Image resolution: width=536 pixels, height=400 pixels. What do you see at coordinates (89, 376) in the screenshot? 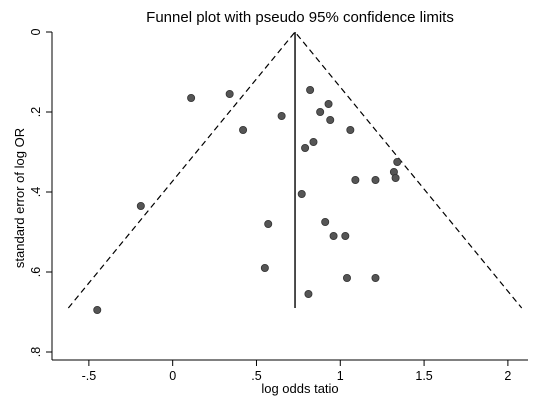
I see `x-tick-label: -.5` at bounding box center [89, 376].